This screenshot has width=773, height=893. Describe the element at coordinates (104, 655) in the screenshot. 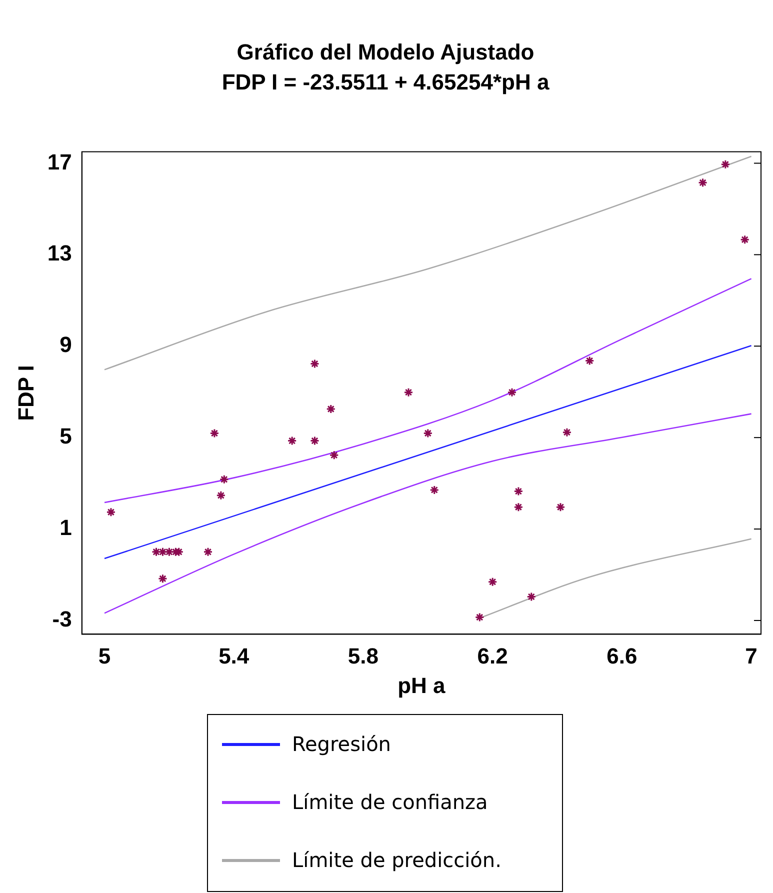

I see `x-tick-label: 5` at that location.